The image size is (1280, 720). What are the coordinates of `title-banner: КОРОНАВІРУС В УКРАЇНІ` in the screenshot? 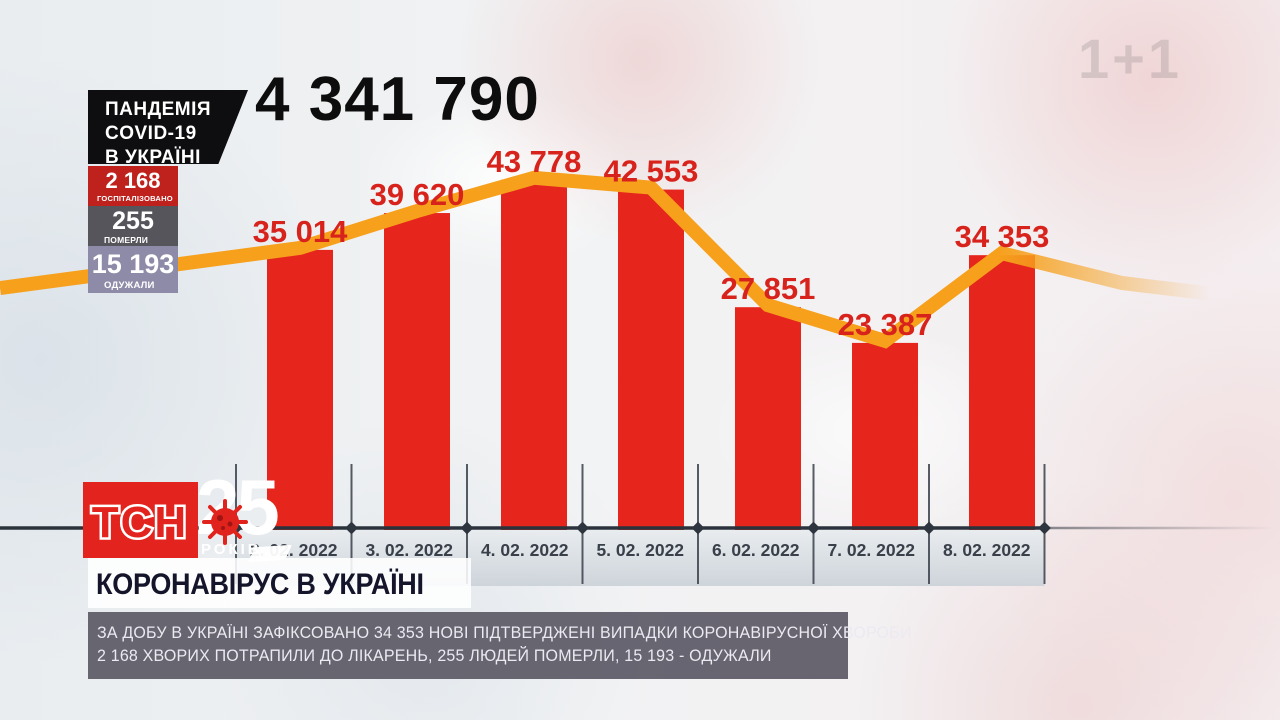 It's located at (279, 583).